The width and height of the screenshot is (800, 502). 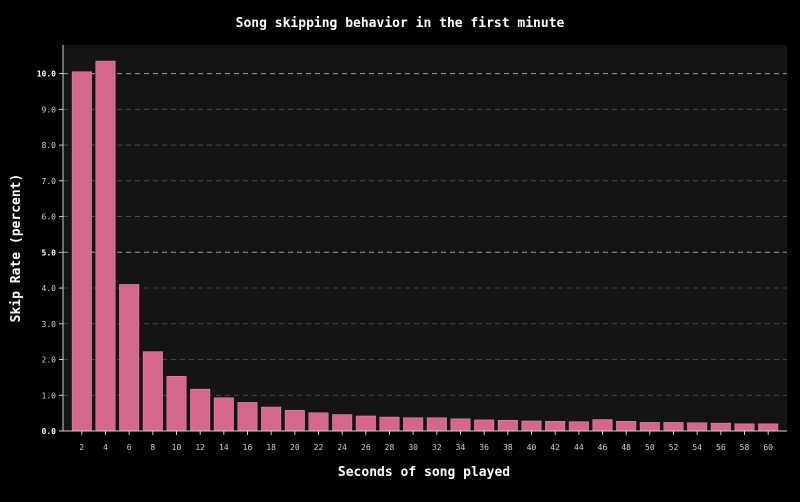 I want to click on y-tick-label: 3.0, so click(x=49, y=324).